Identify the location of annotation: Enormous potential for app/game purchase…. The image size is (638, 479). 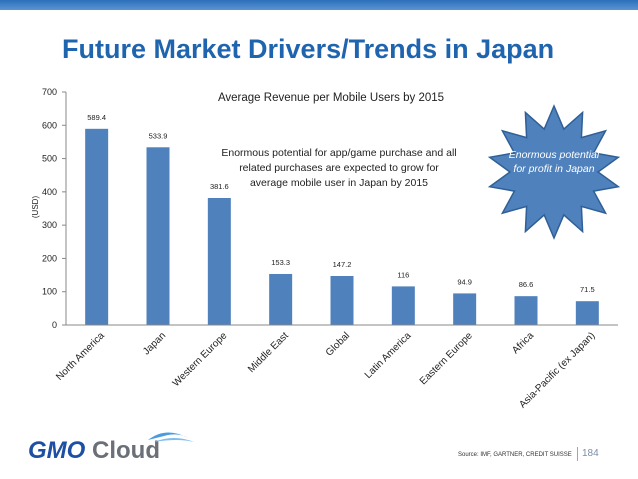
(338, 168).